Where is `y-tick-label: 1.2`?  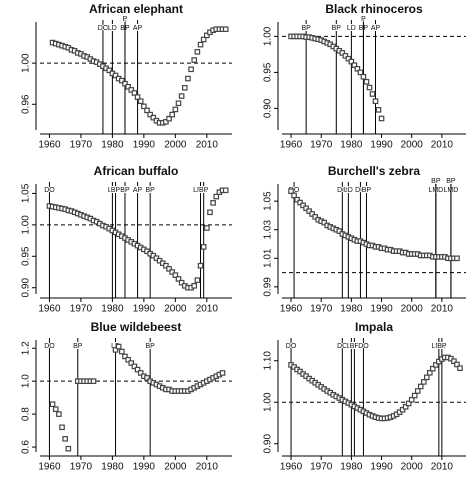 y-tick-label: 1.2 is located at coordinates (26, 348).